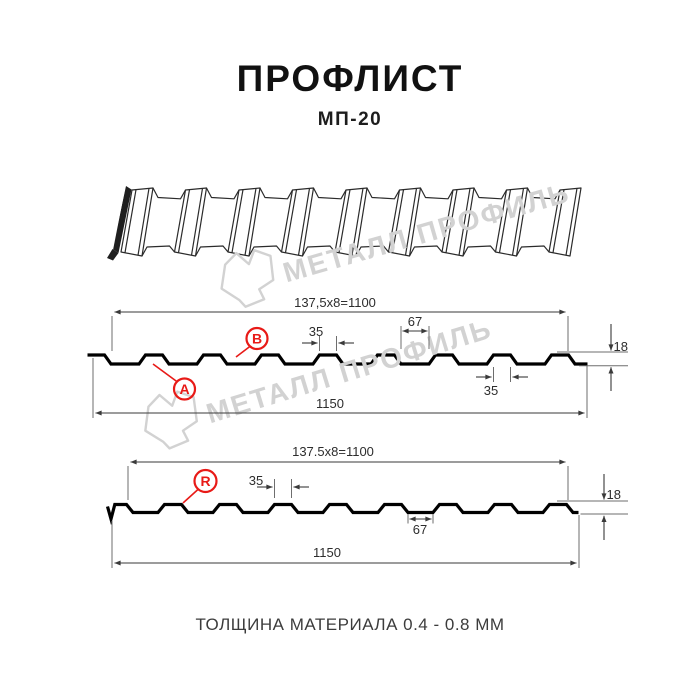 The height and width of the screenshot is (700, 700). Describe the element at coordinates (333, 451) in the screenshot. I see `dim-formula-label: 137.5x8=1100` at that location.